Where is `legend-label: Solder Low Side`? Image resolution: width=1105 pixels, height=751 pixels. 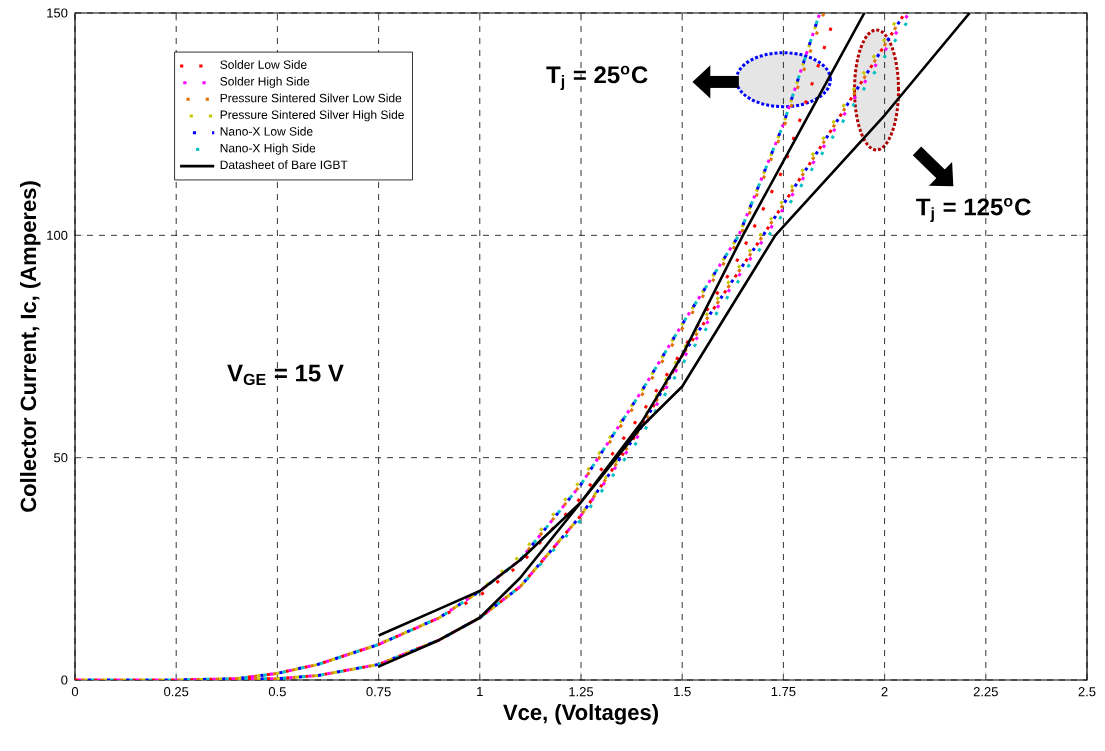 legend-label: Solder Low Side is located at coordinates (263, 64).